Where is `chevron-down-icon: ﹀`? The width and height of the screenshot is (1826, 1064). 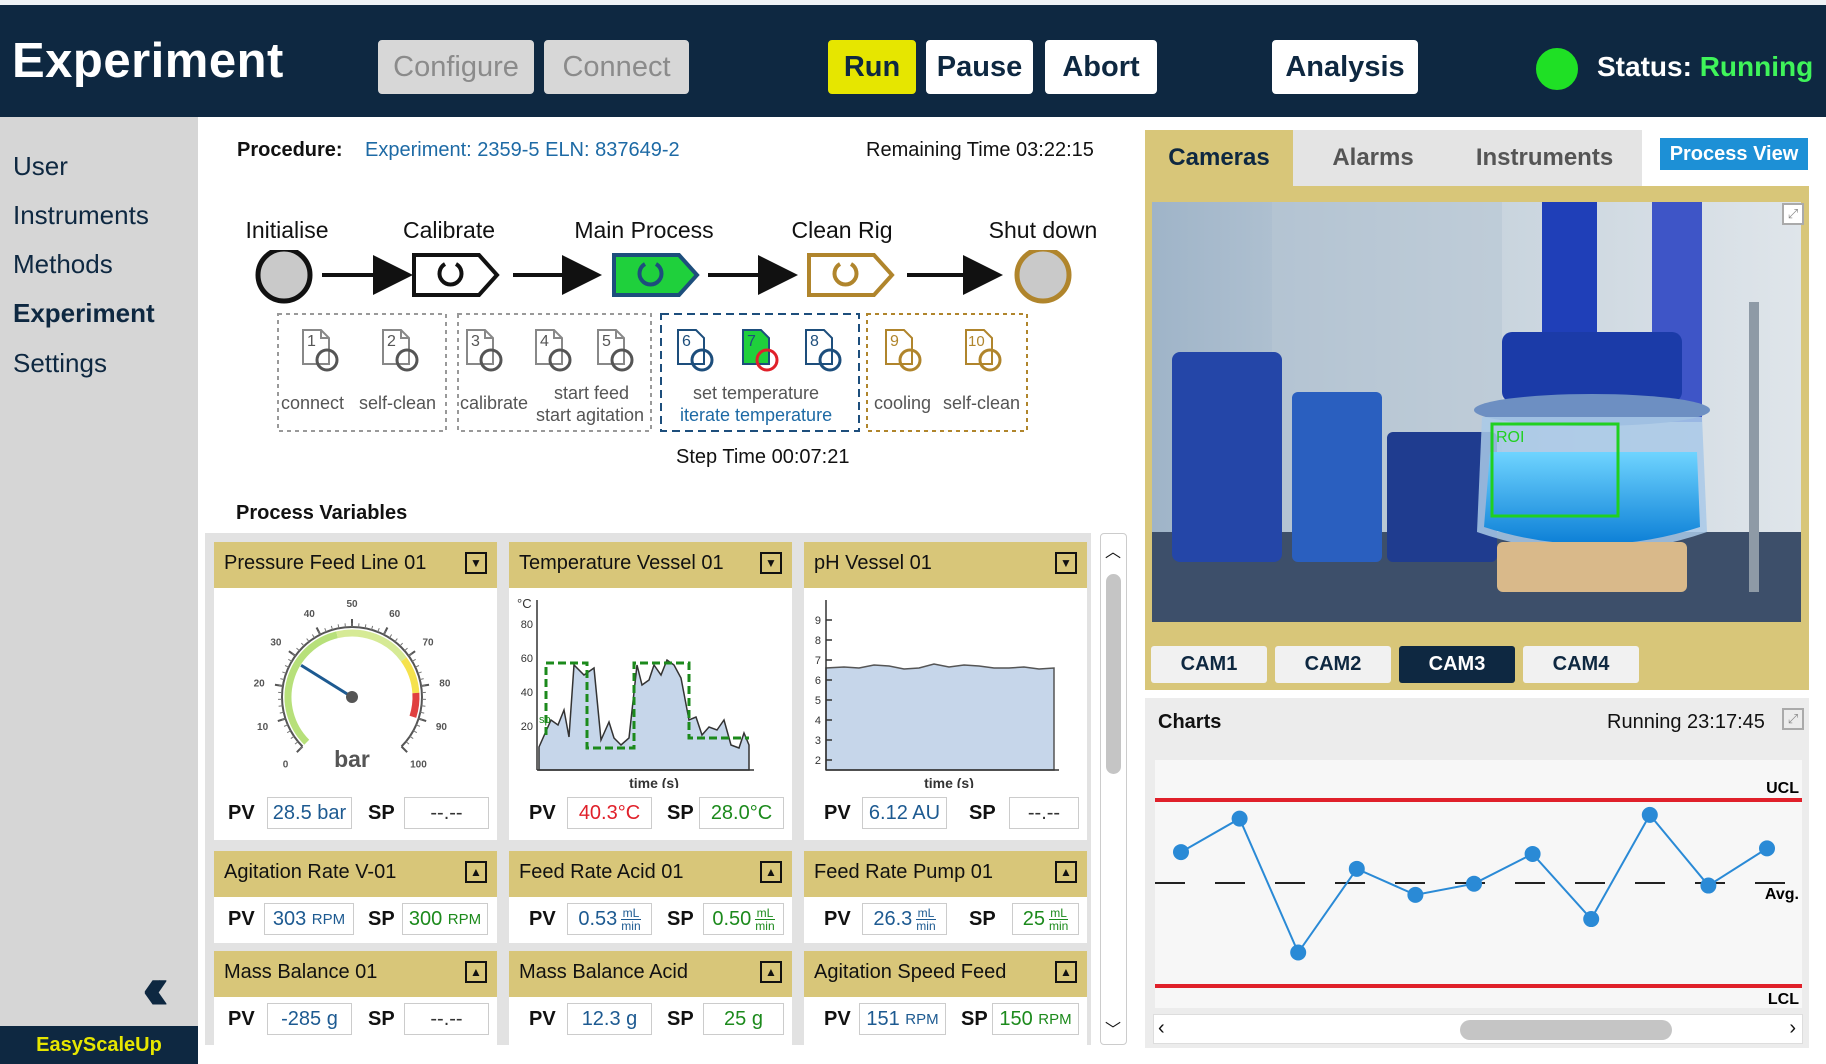
chevron-down-icon: ﹀ is located at coordinates (1113, 1030).